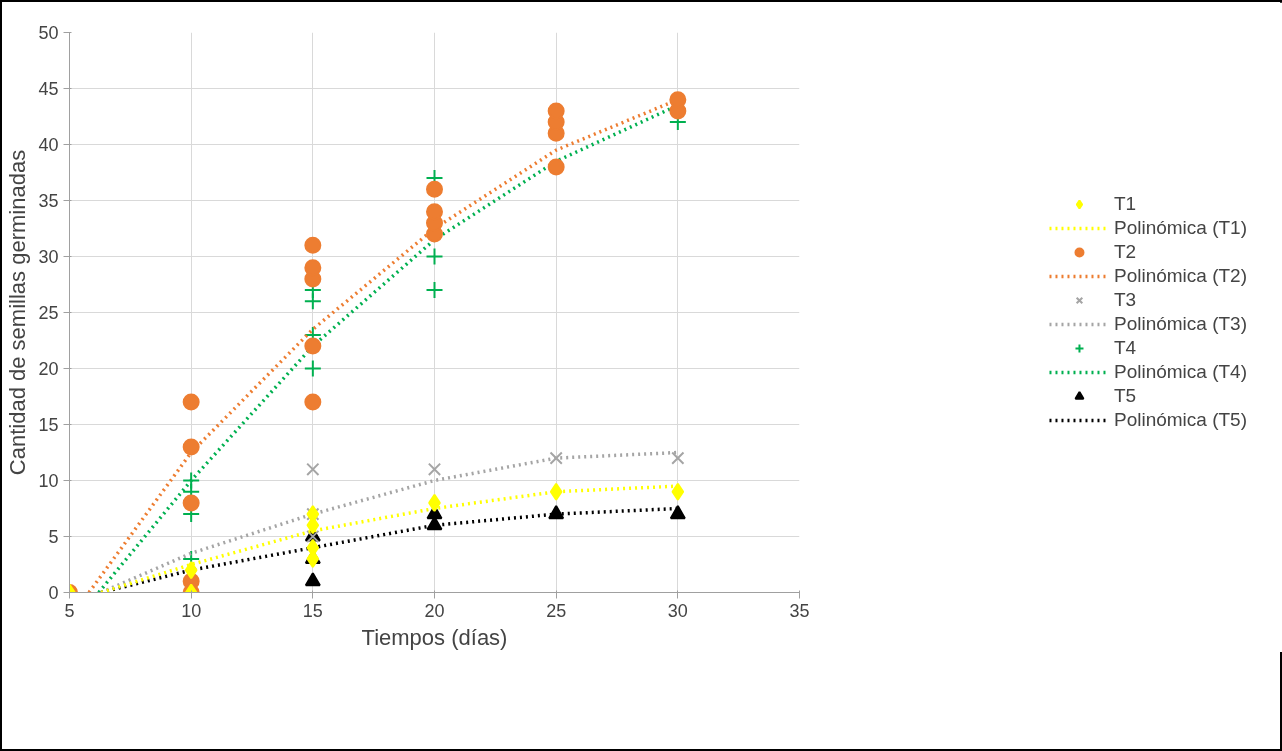  I want to click on y-tick-label: 45, so click(48, 89).